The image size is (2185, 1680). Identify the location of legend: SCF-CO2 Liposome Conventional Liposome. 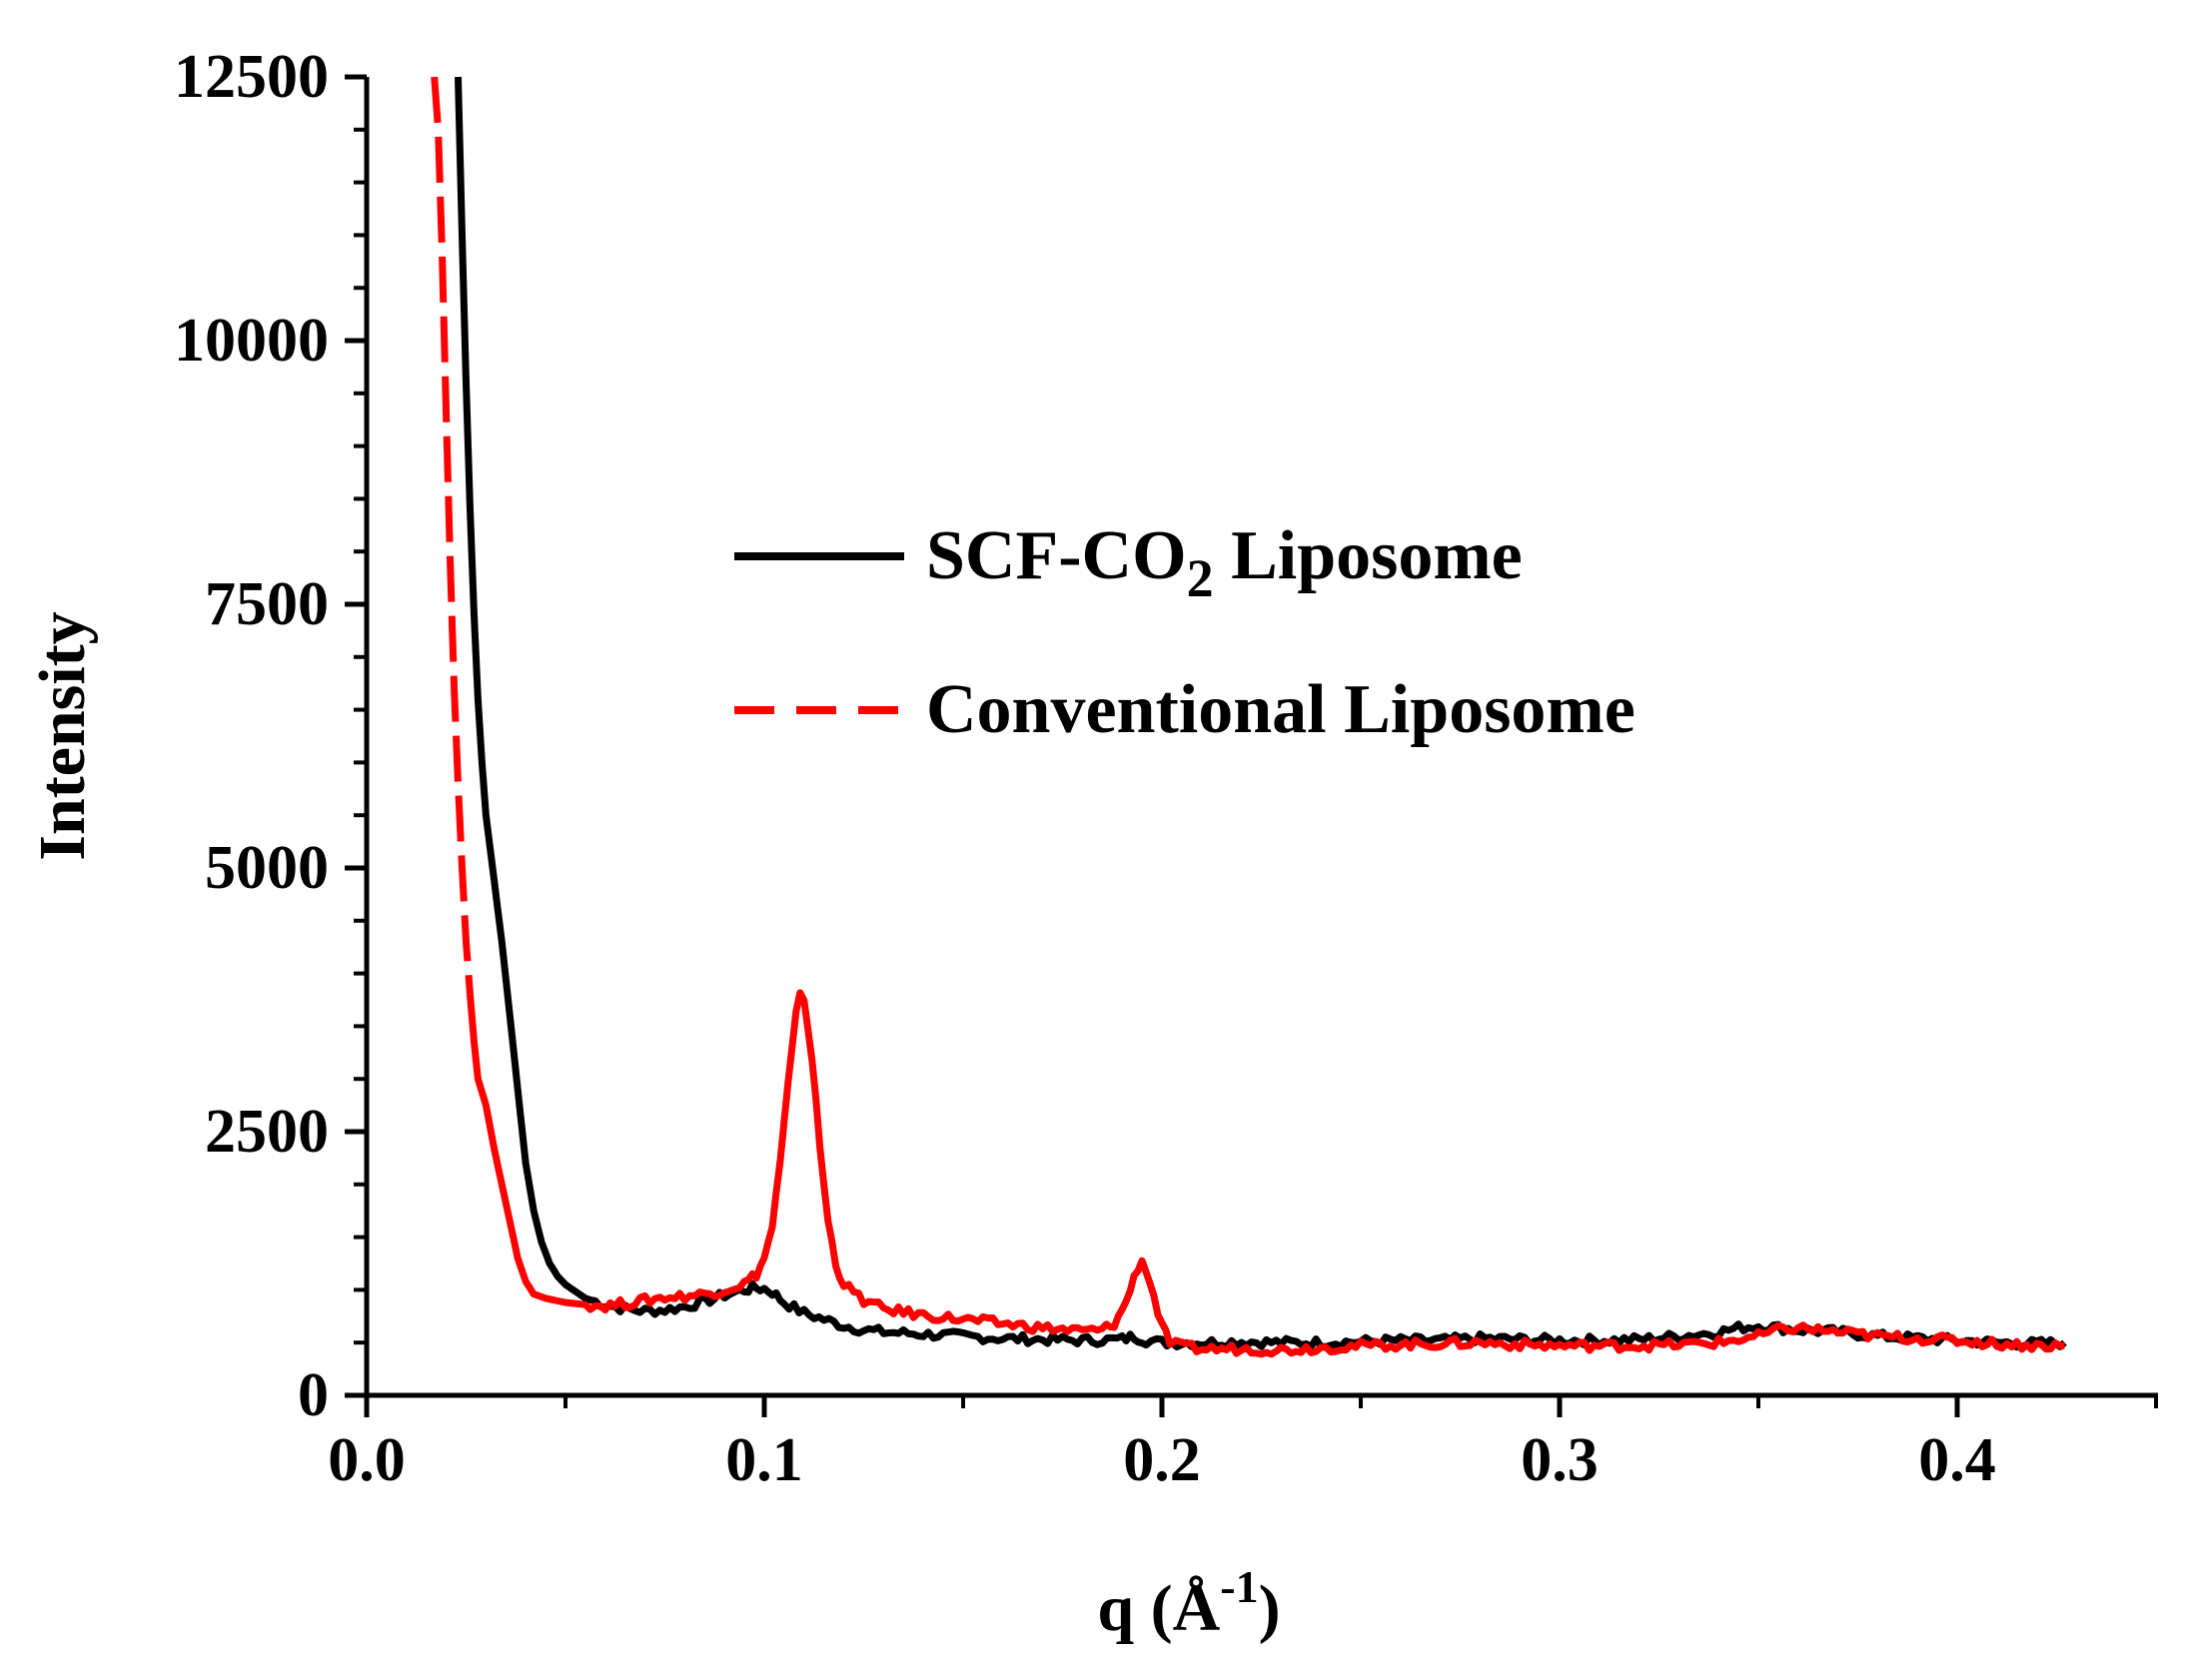
(1185, 632).